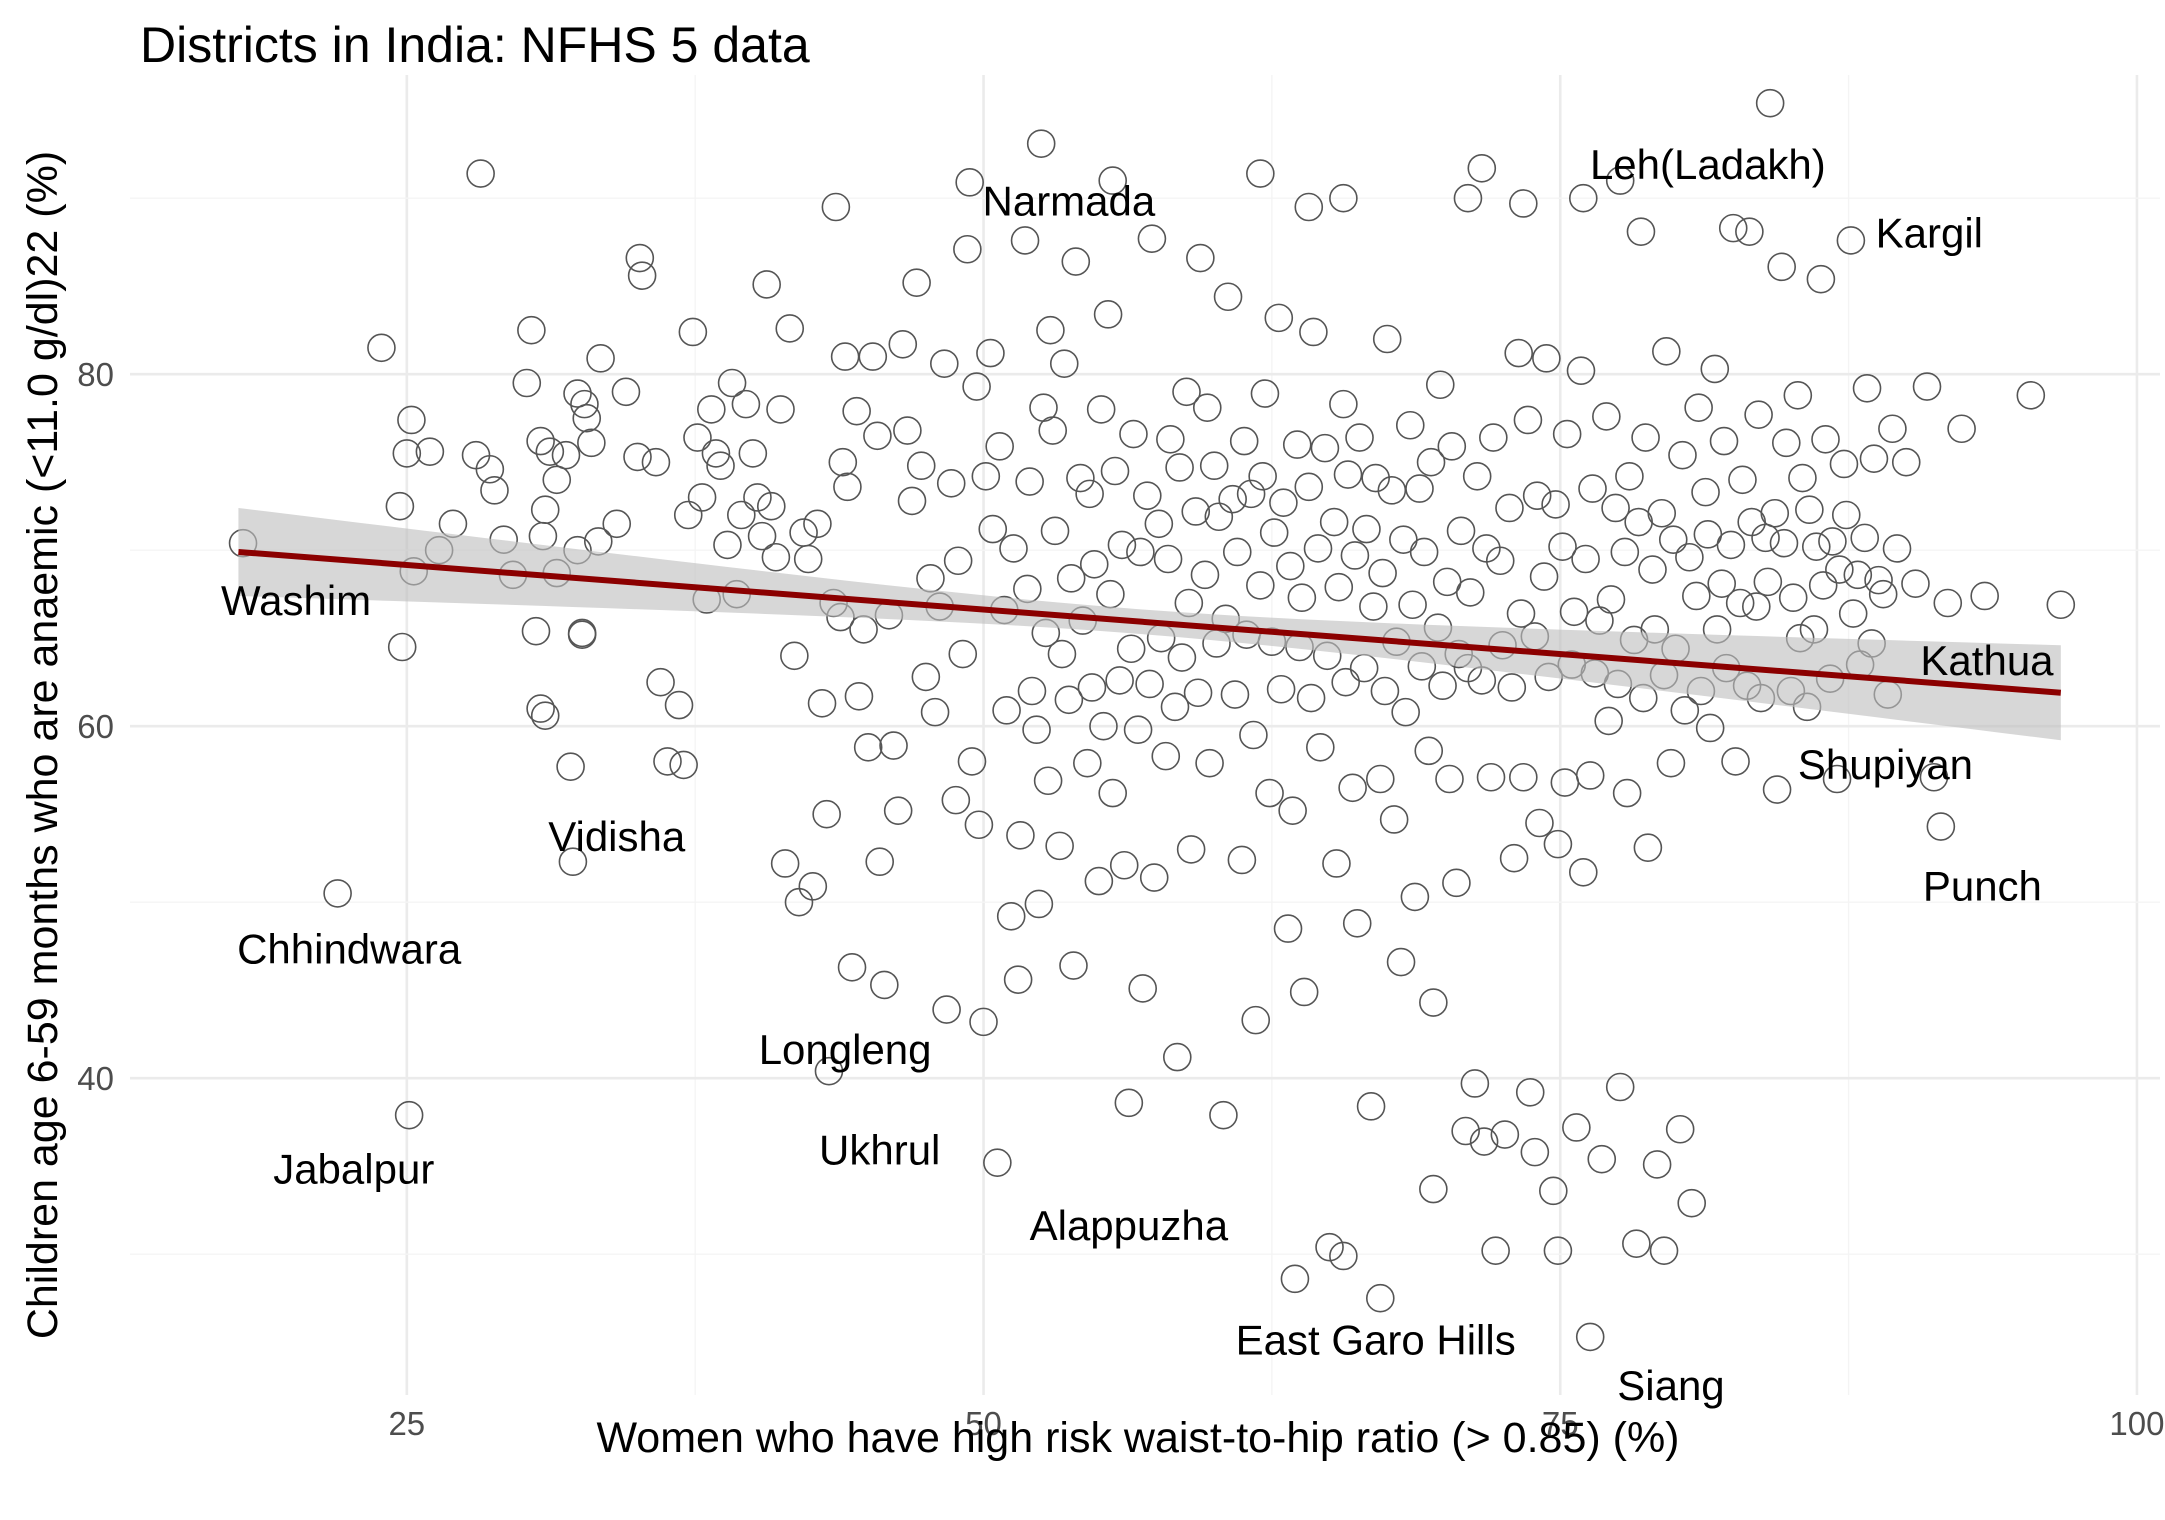 The image size is (2165, 1520). Describe the element at coordinates (95, 1078) in the screenshot. I see `y-tick-label: 40` at that location.